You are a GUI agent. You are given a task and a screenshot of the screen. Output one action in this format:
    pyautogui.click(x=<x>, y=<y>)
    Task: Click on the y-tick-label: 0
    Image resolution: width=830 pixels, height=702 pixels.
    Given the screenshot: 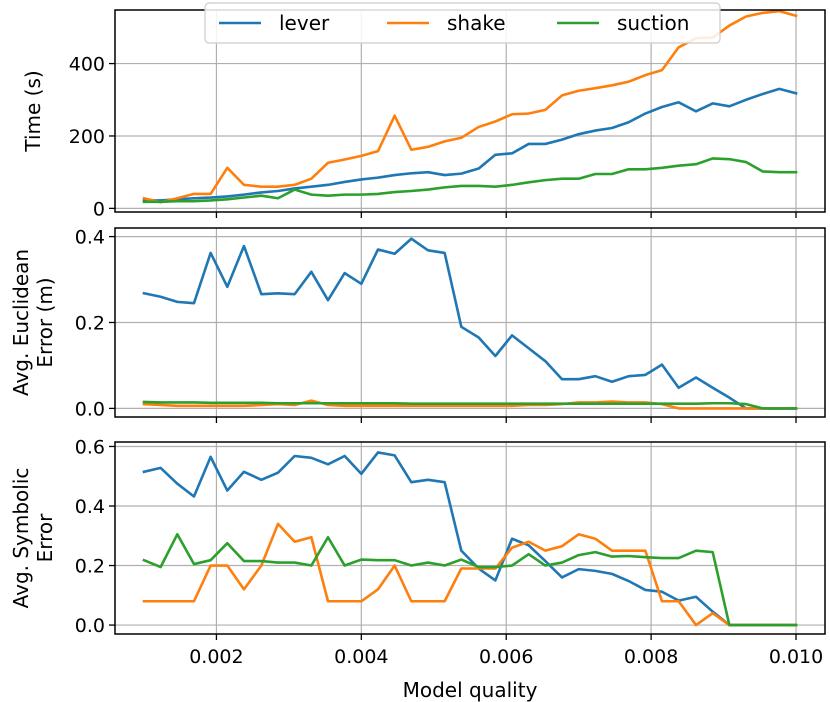 What is the action you would take?
    pyautogui.click(x=99, y=209)
    